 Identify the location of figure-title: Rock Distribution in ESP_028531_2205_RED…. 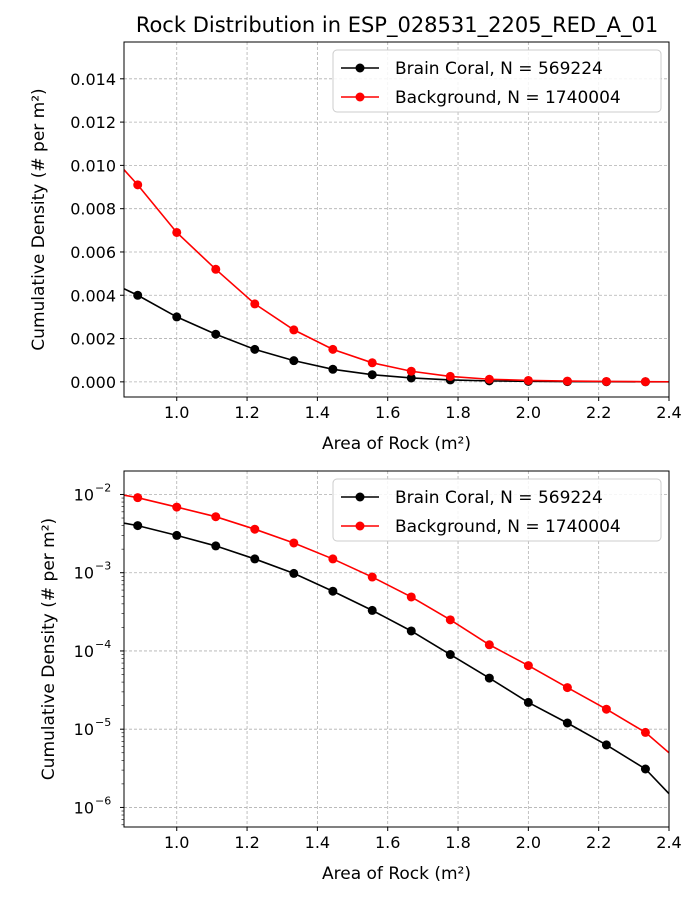
(397, 25).